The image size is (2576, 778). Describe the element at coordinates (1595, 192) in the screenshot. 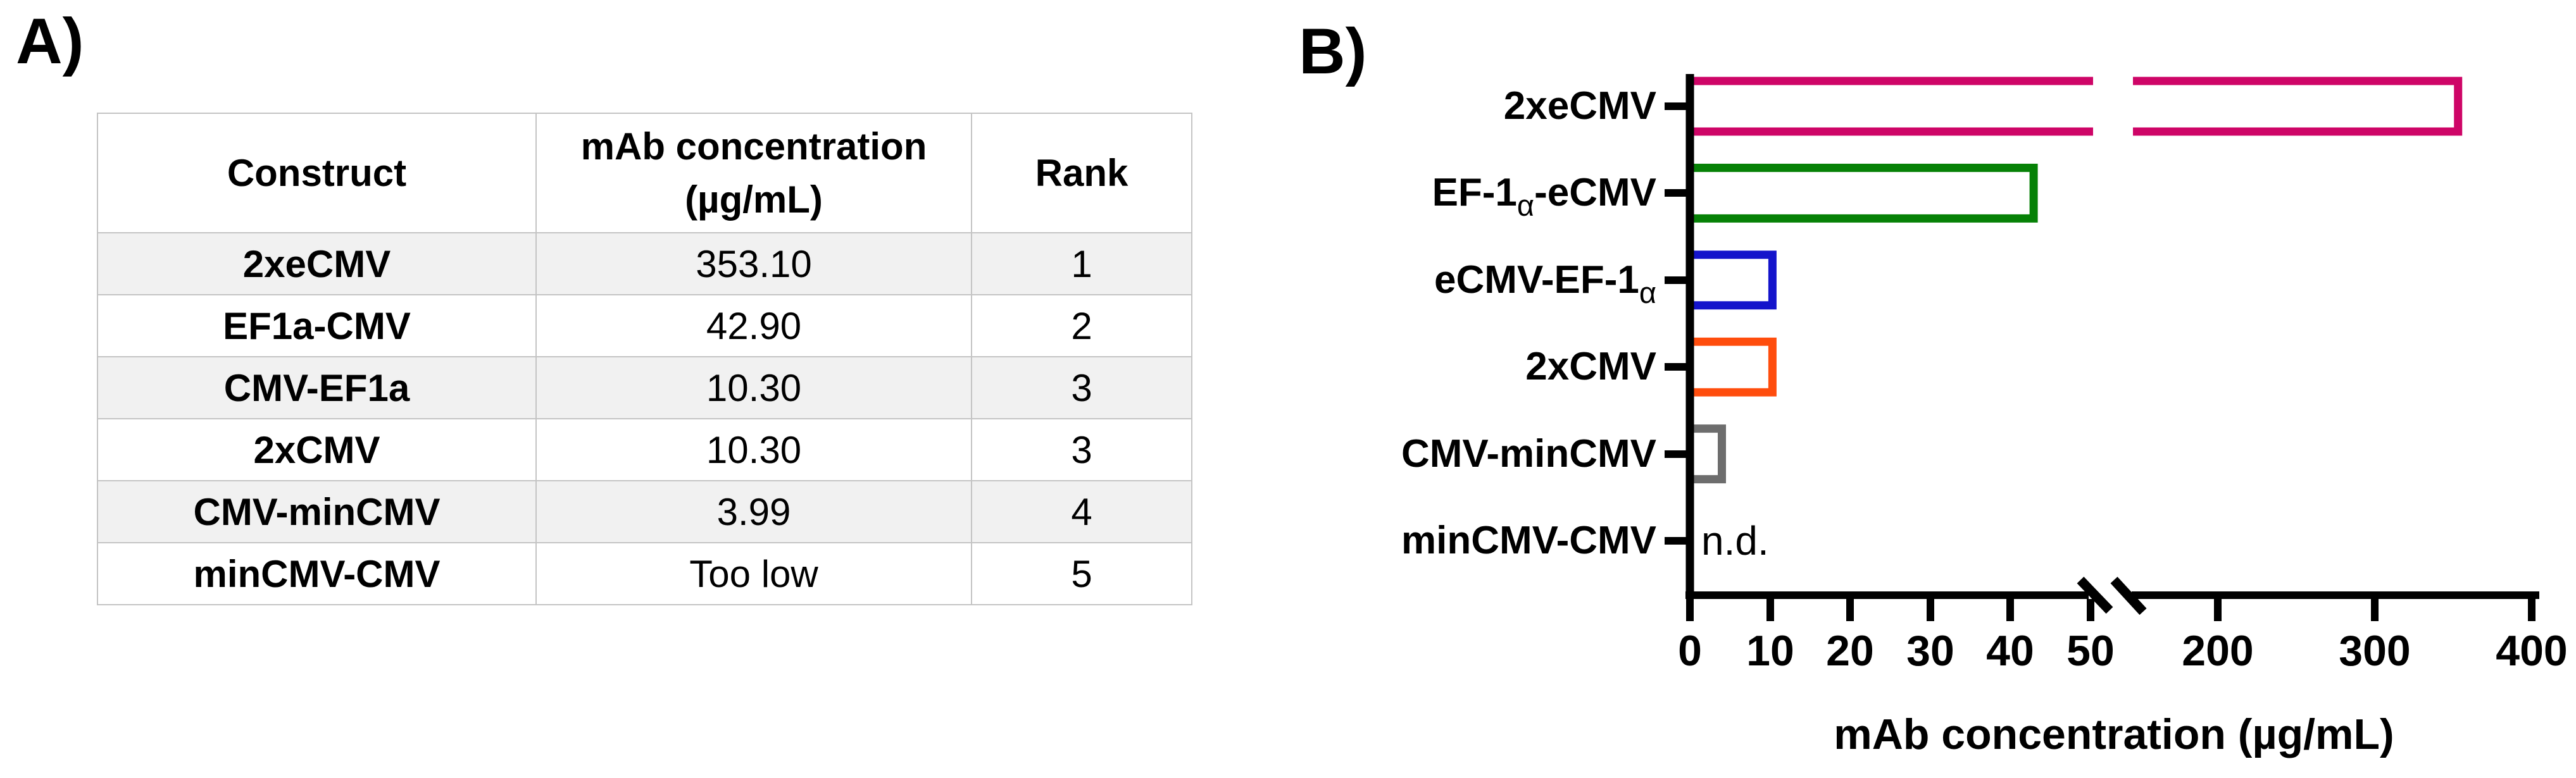

I see `category-label-text: -eCMV` at that location.